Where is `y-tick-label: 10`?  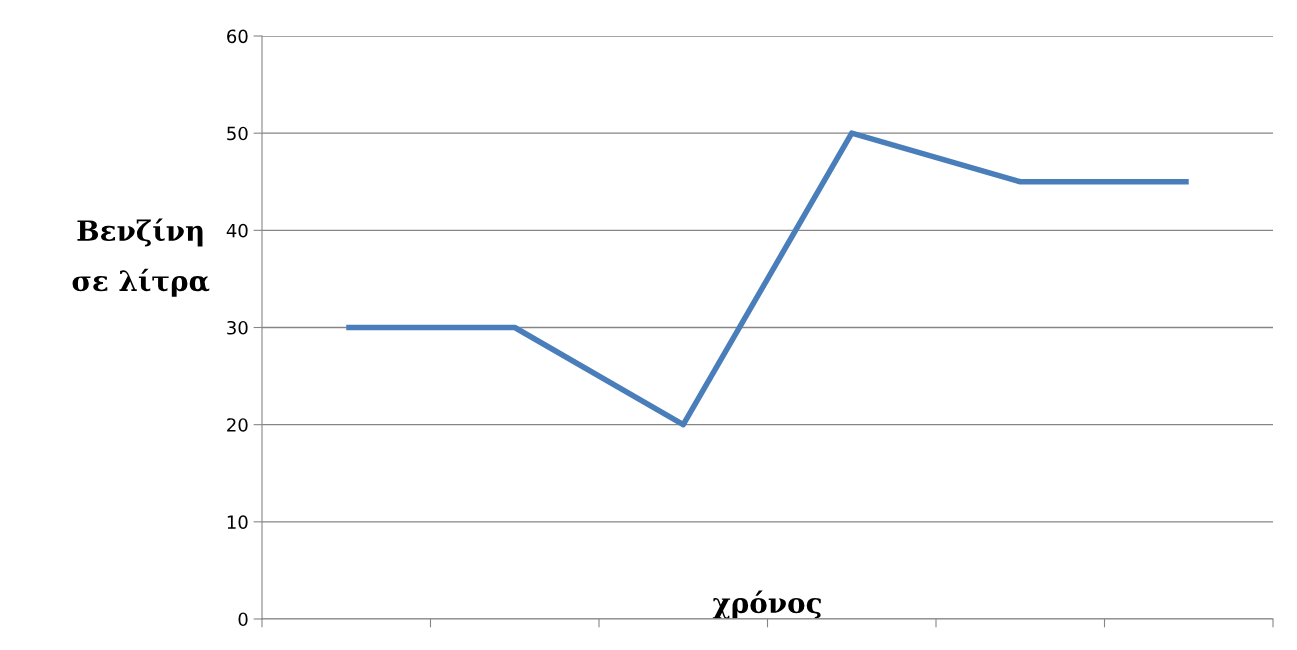
y-tick-label: 10 is located at coordinates (237, 522).